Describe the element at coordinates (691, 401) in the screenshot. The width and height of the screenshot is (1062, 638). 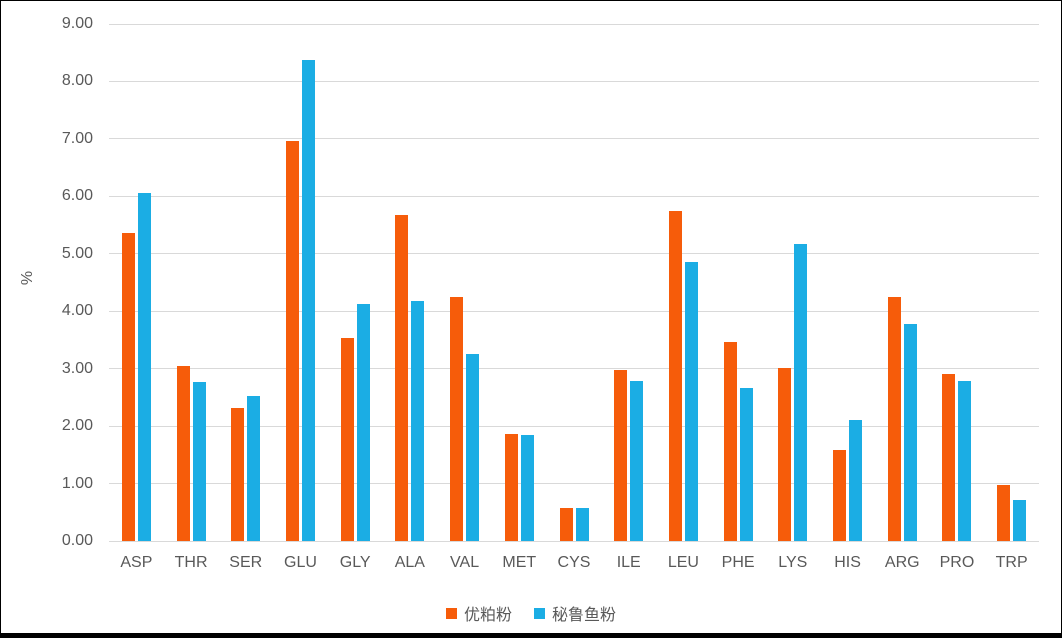
I see `bar-秘鲁鱼粉-LEU` at that location.